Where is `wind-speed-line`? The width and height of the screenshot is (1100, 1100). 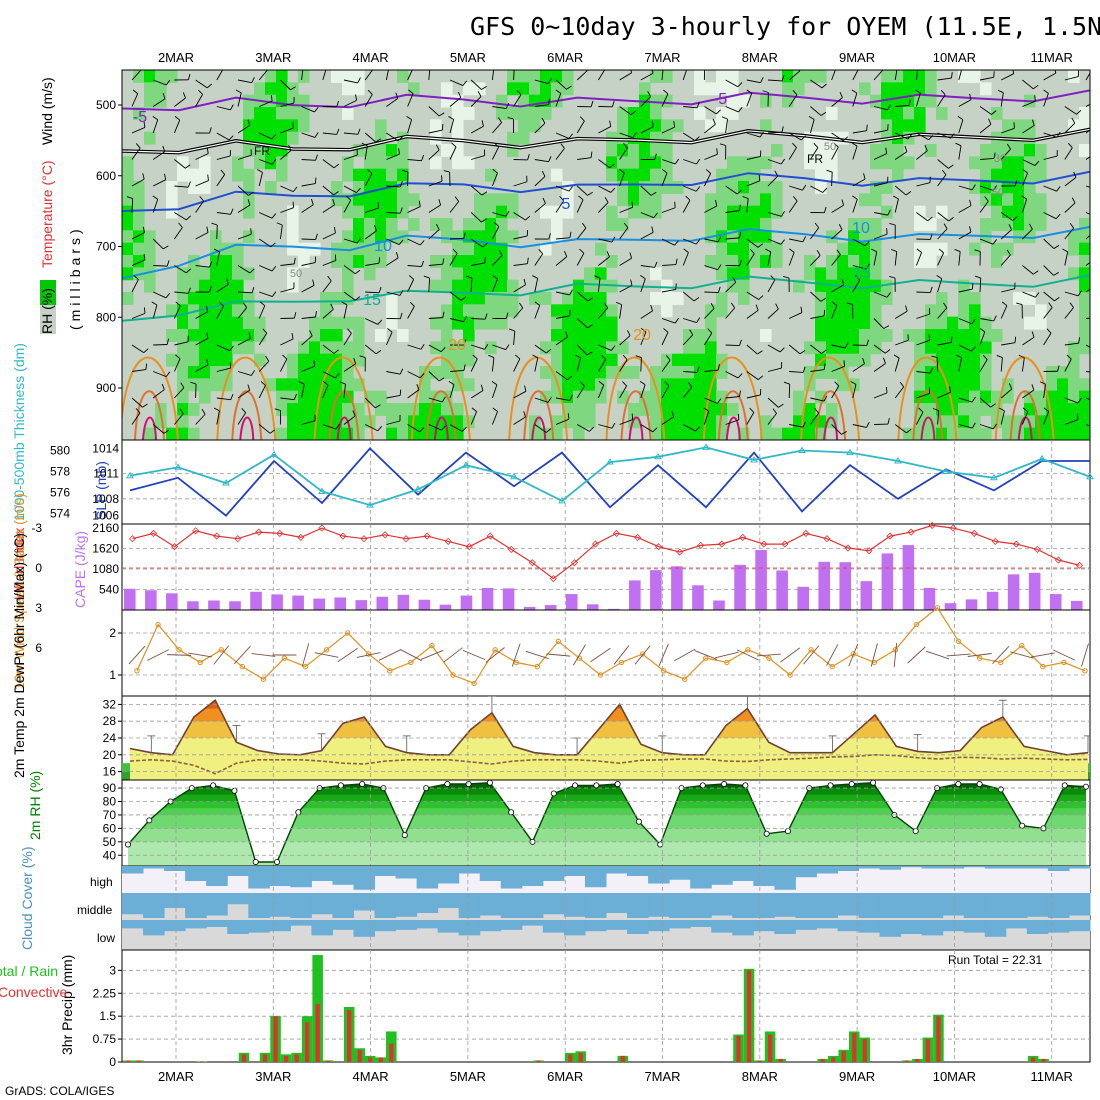
wind-speed-line is located at coordinates (611, 645).